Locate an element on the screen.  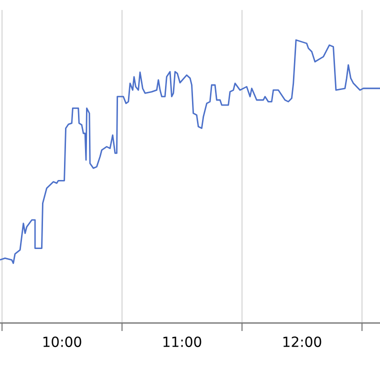
x-tick-label: 12:00 is located at coordinates (302, 342).